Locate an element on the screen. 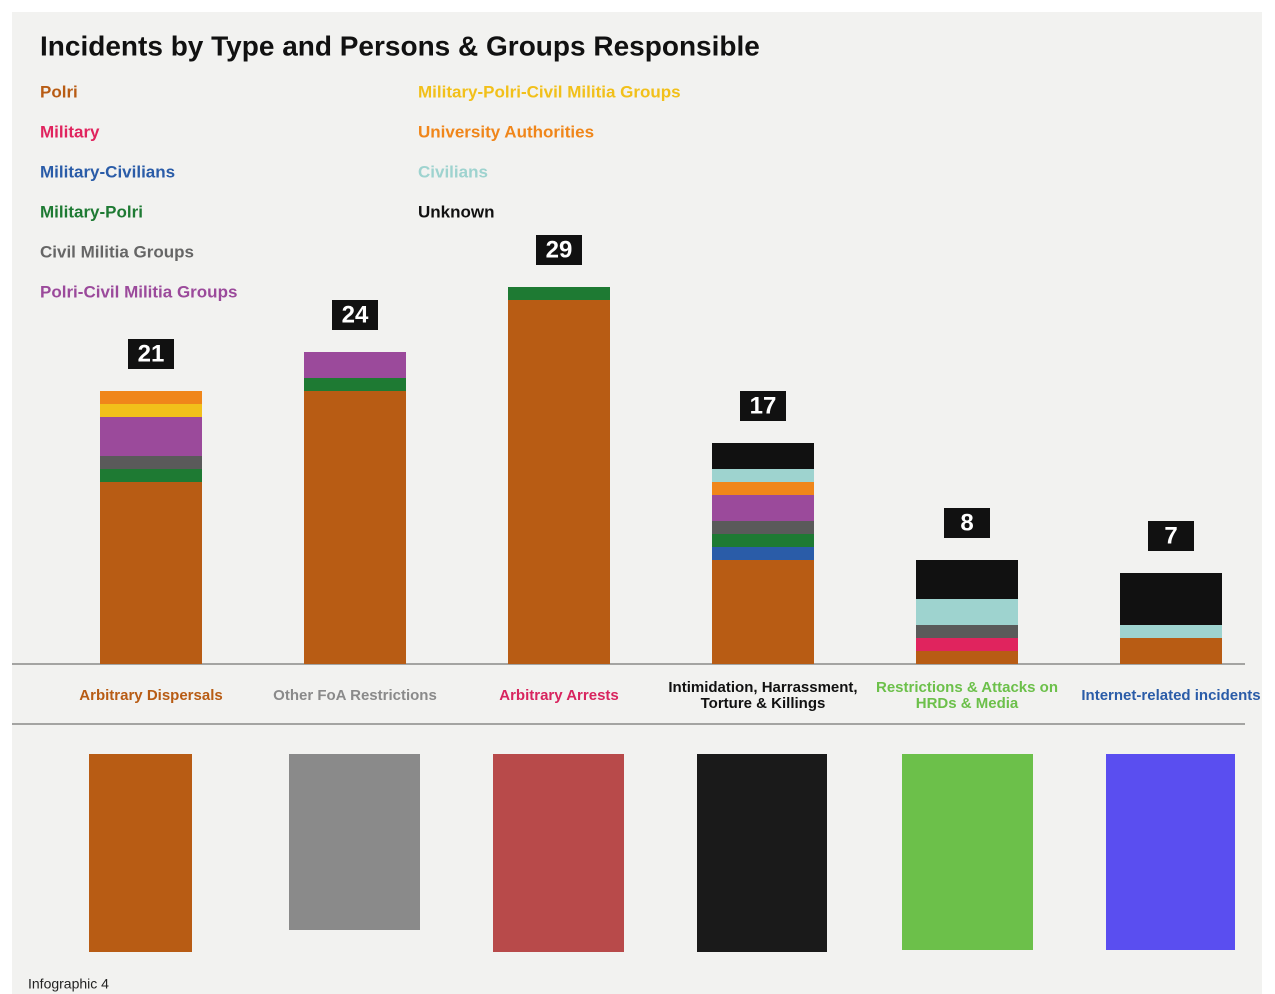  legend-entry: Unknown is located at coordinates (456, 211).